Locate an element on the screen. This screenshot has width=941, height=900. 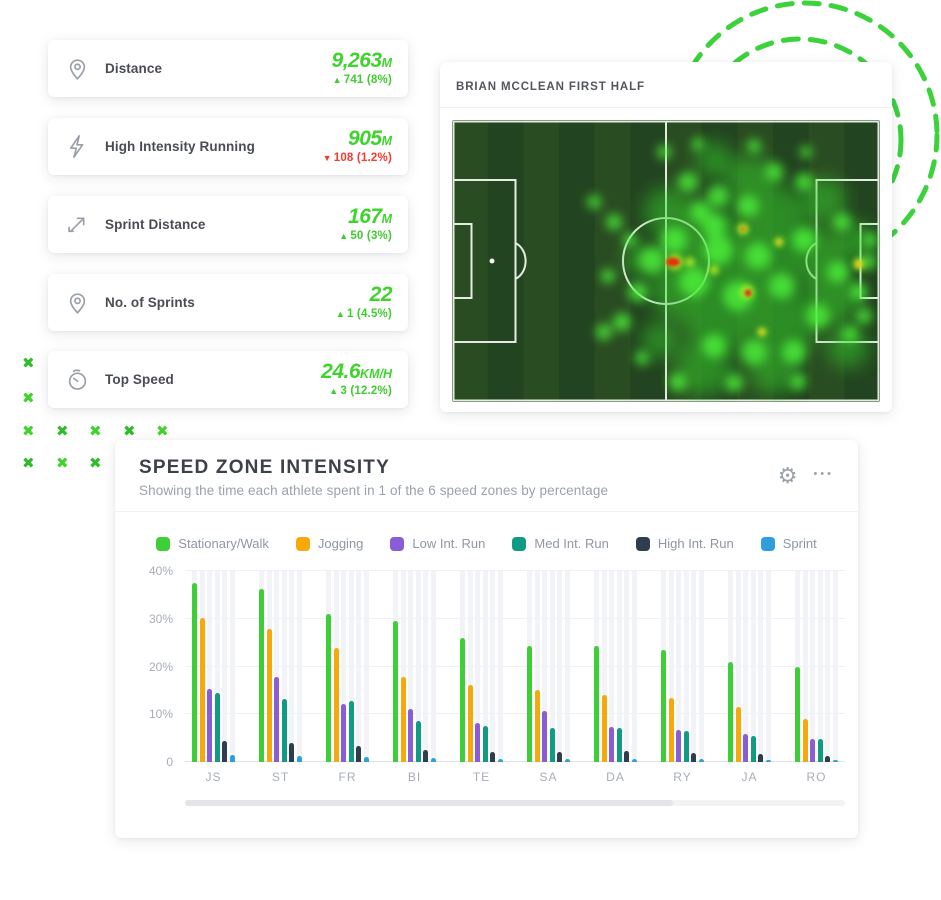
bar-group-js is located at coordinates (213, 666).